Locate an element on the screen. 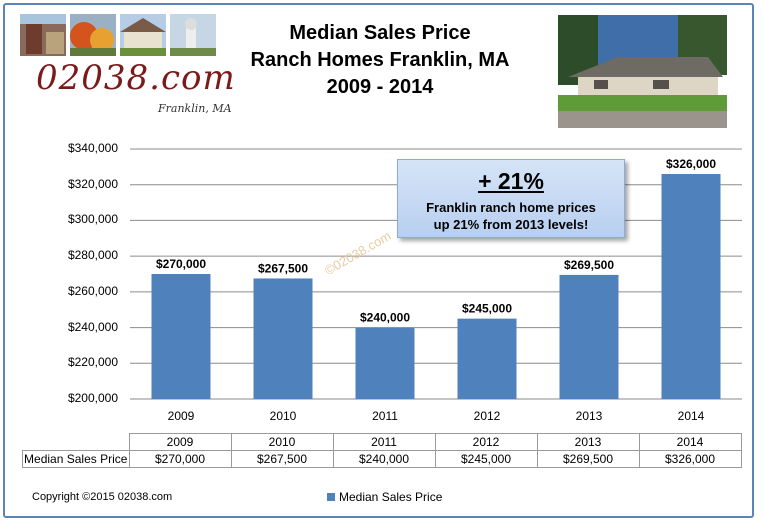 The height and width of the screenshot is (528, 763). table-year-cell: 2010 is located at coordinates (282, 442).